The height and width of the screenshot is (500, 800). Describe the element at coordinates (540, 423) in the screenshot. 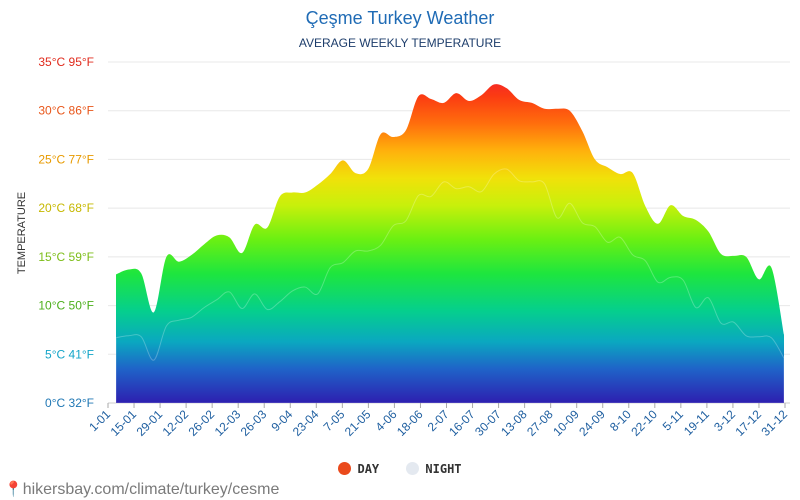

I see `x-tick-label: 27-08` at that location.